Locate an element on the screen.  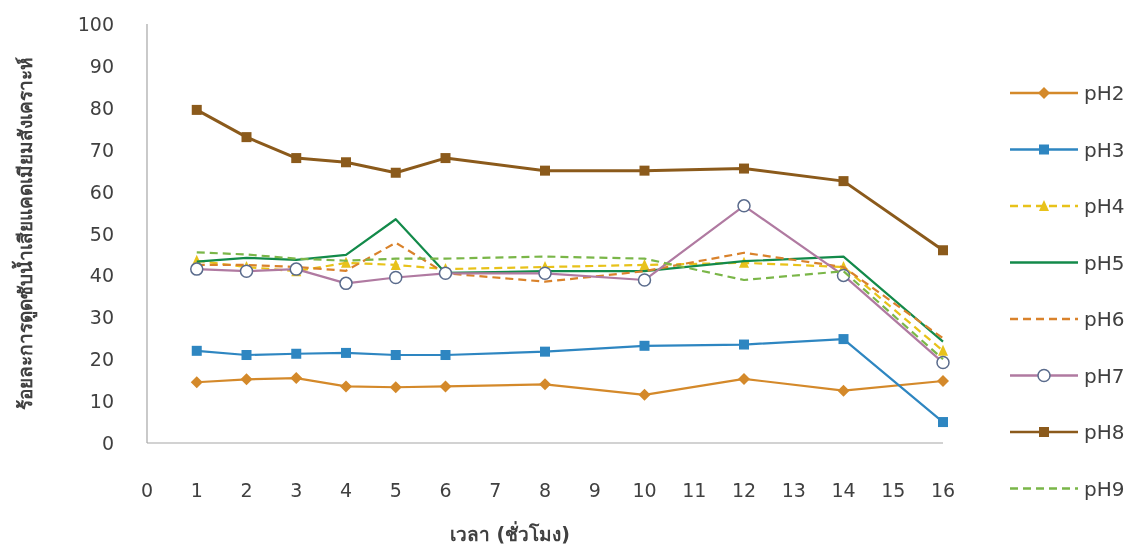
x-tick-label: 7 is located at coordinates (495, 490).